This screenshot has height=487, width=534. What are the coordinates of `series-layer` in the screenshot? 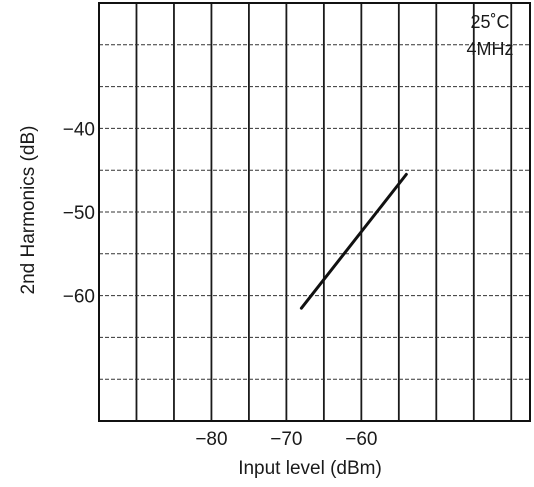 It's located at (353, 241).